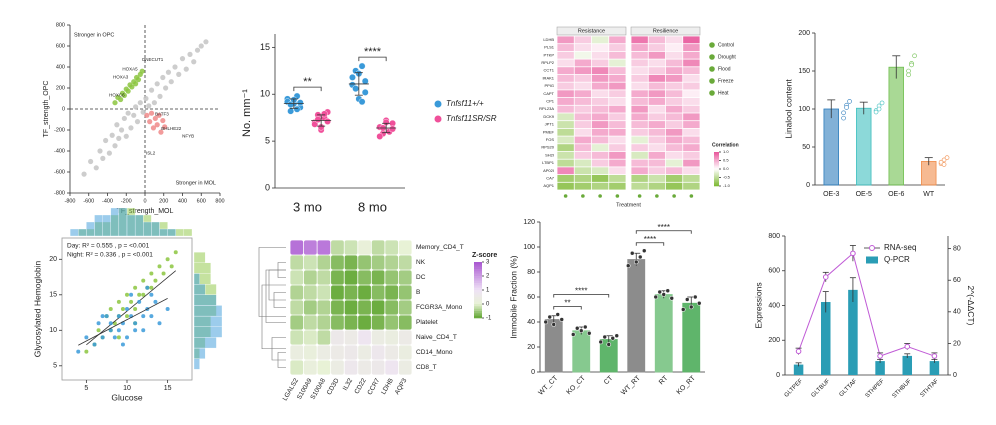 Image resolution: width=996 pixels, height=425 pixels. I want to click on dendrogram-branch, so click(273, 317).